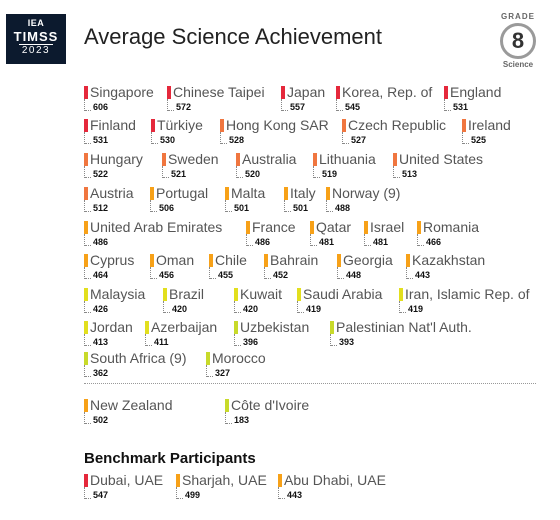 Image resolution: width=560 pixels, height=520 pixels. What do you see at coordinates (518, 64) in the screenshot?
I see `grade-subject: Science` at bounding box center [518, 64].